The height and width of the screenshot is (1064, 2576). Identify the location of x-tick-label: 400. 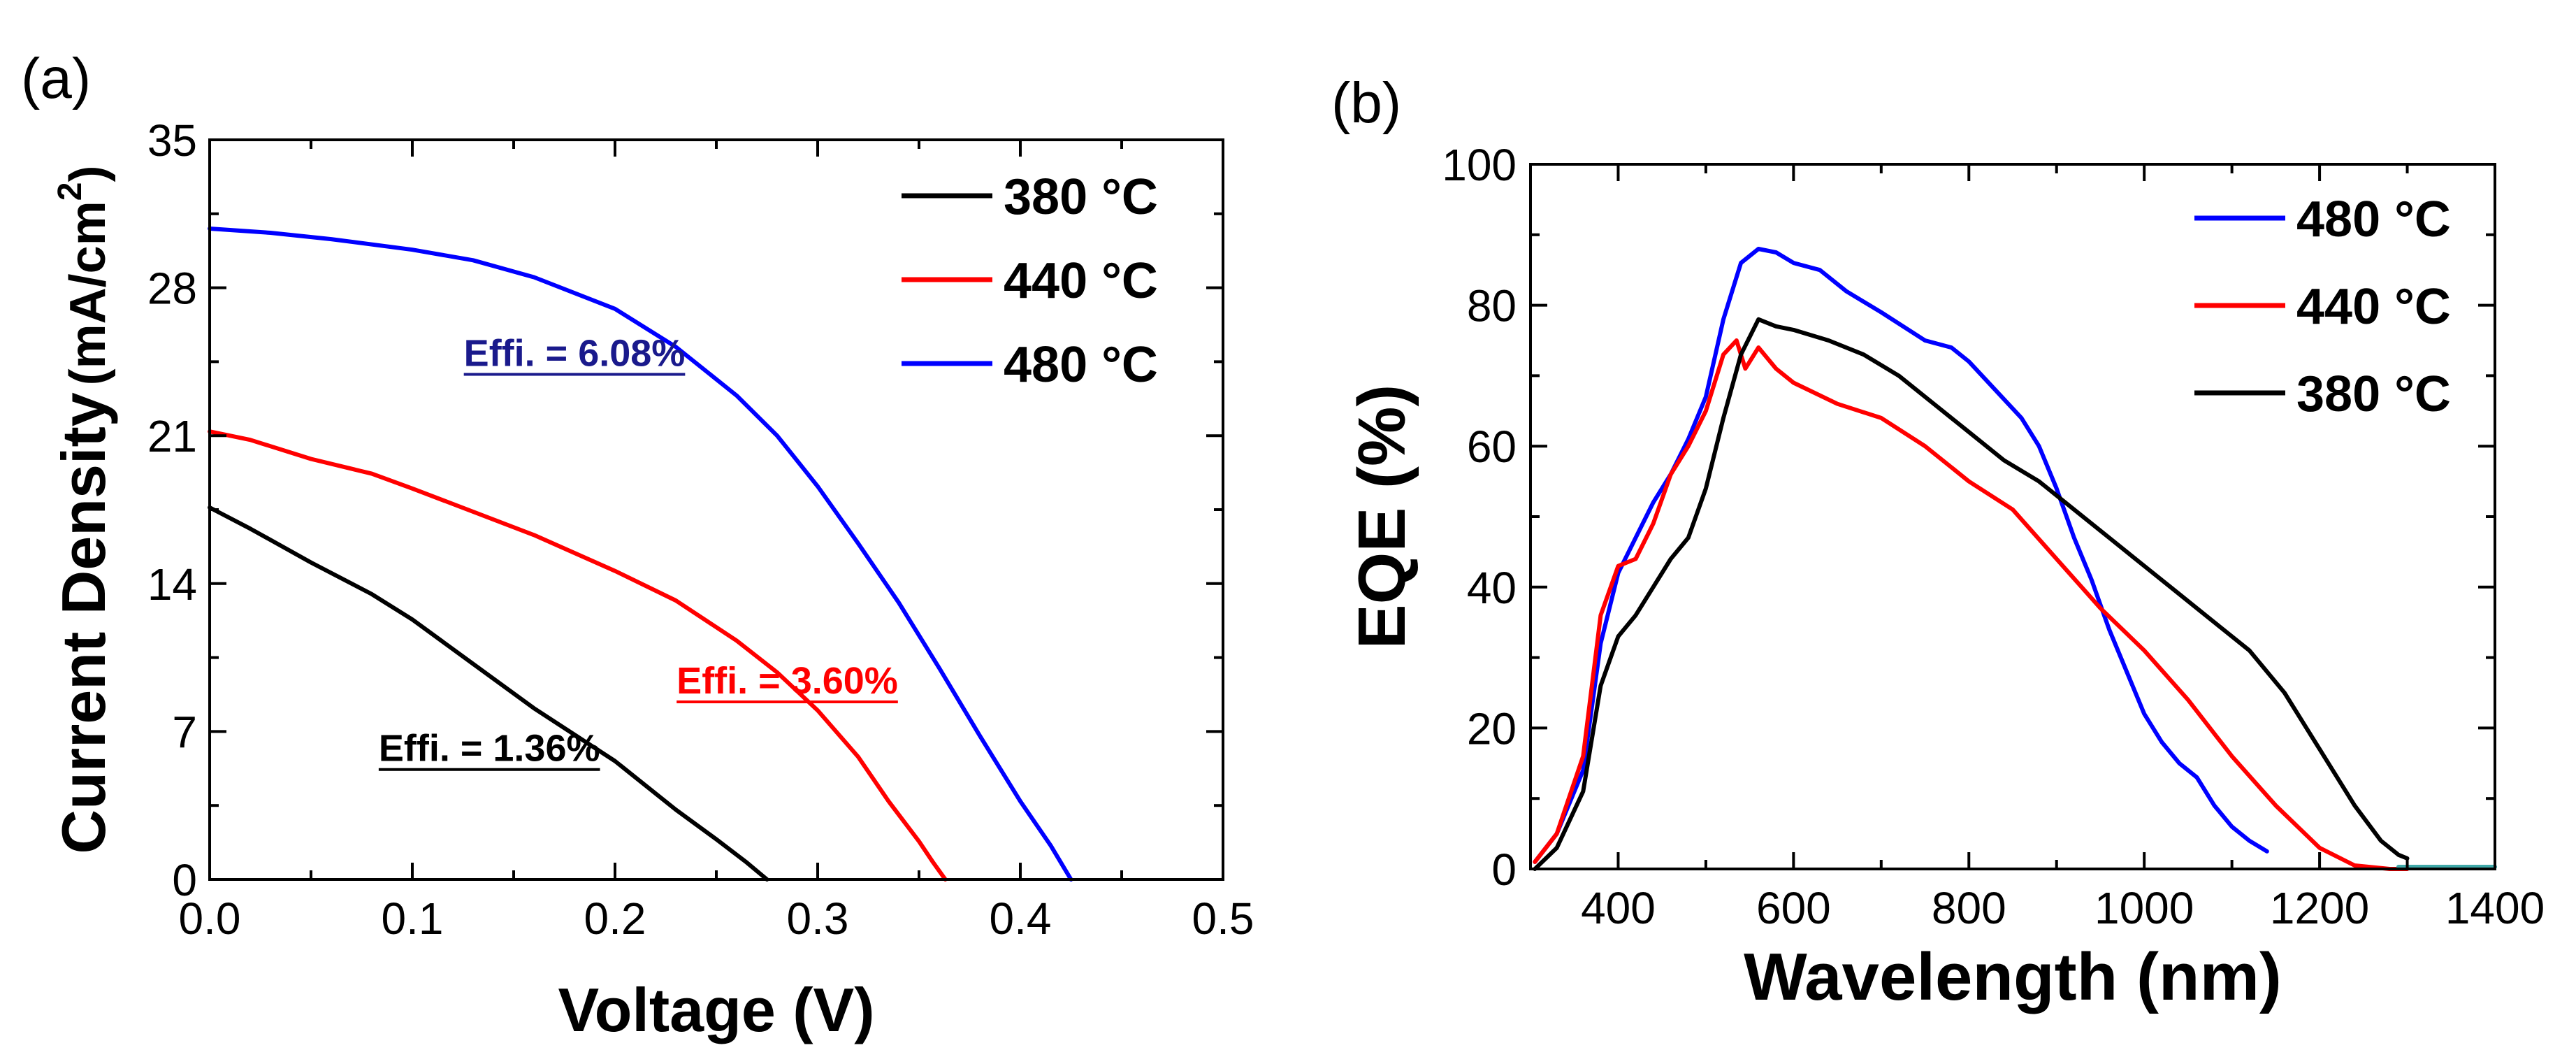
(1619, 908).